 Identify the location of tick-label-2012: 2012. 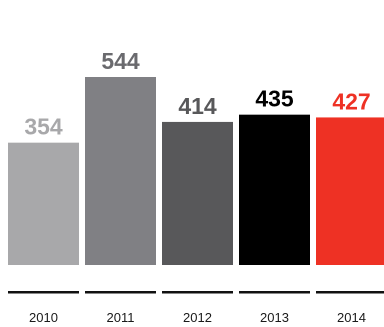
(197, 317).